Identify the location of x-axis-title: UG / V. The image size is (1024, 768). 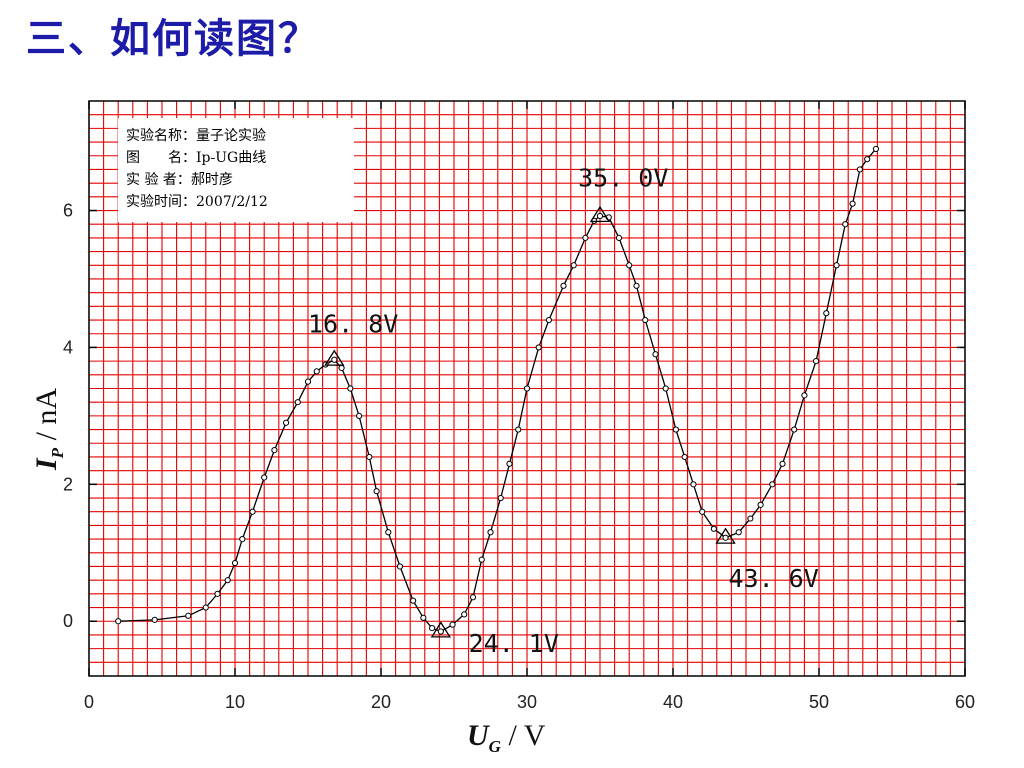
(506, 737).